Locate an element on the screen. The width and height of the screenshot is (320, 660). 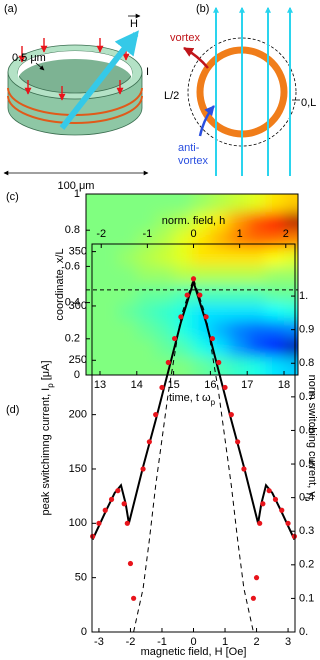
field-arrow is located at coordinates (99, 80).